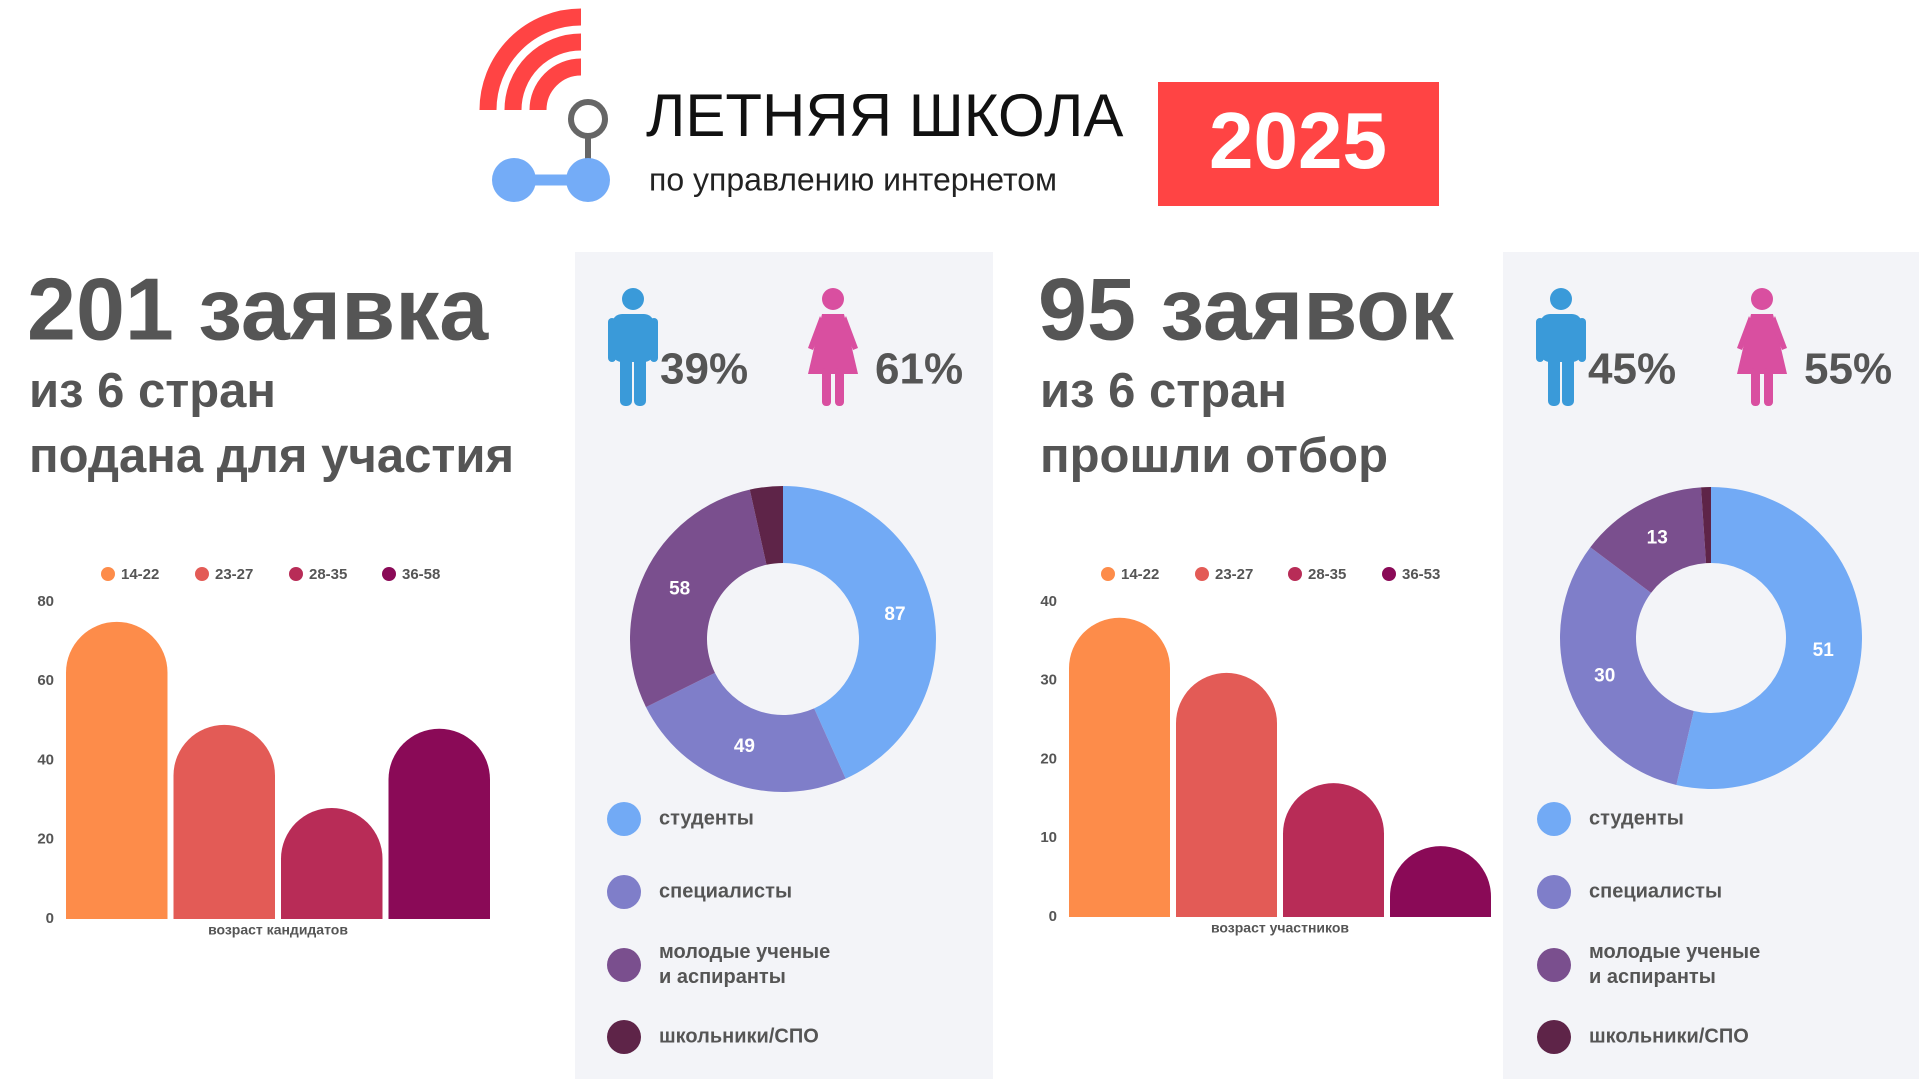  What do you see at coordinates (45, 601) in the screenshot?
I see `y-tick-label: 80` at bounding box center [45, 601].